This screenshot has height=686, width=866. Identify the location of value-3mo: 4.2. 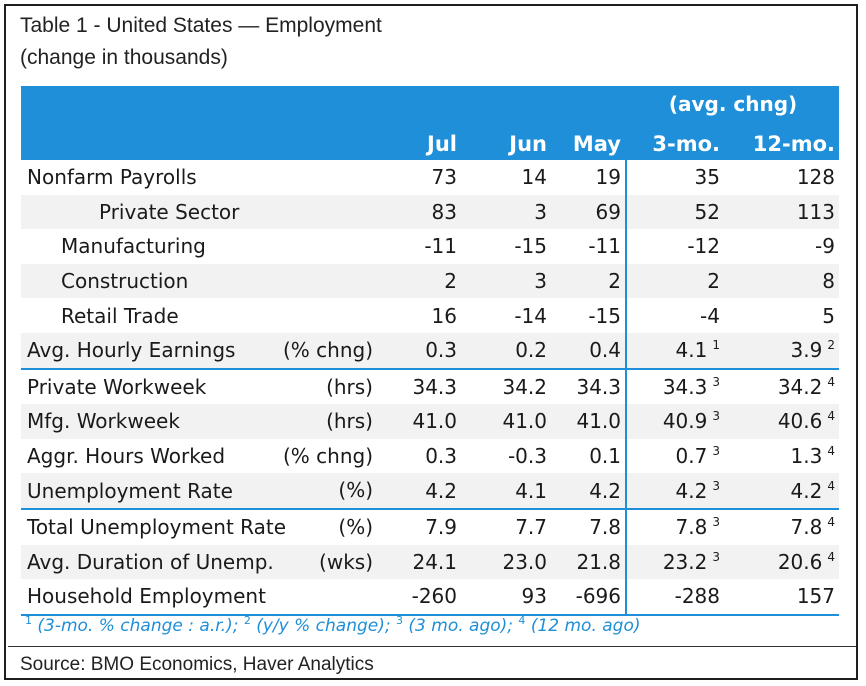
(691, 490).